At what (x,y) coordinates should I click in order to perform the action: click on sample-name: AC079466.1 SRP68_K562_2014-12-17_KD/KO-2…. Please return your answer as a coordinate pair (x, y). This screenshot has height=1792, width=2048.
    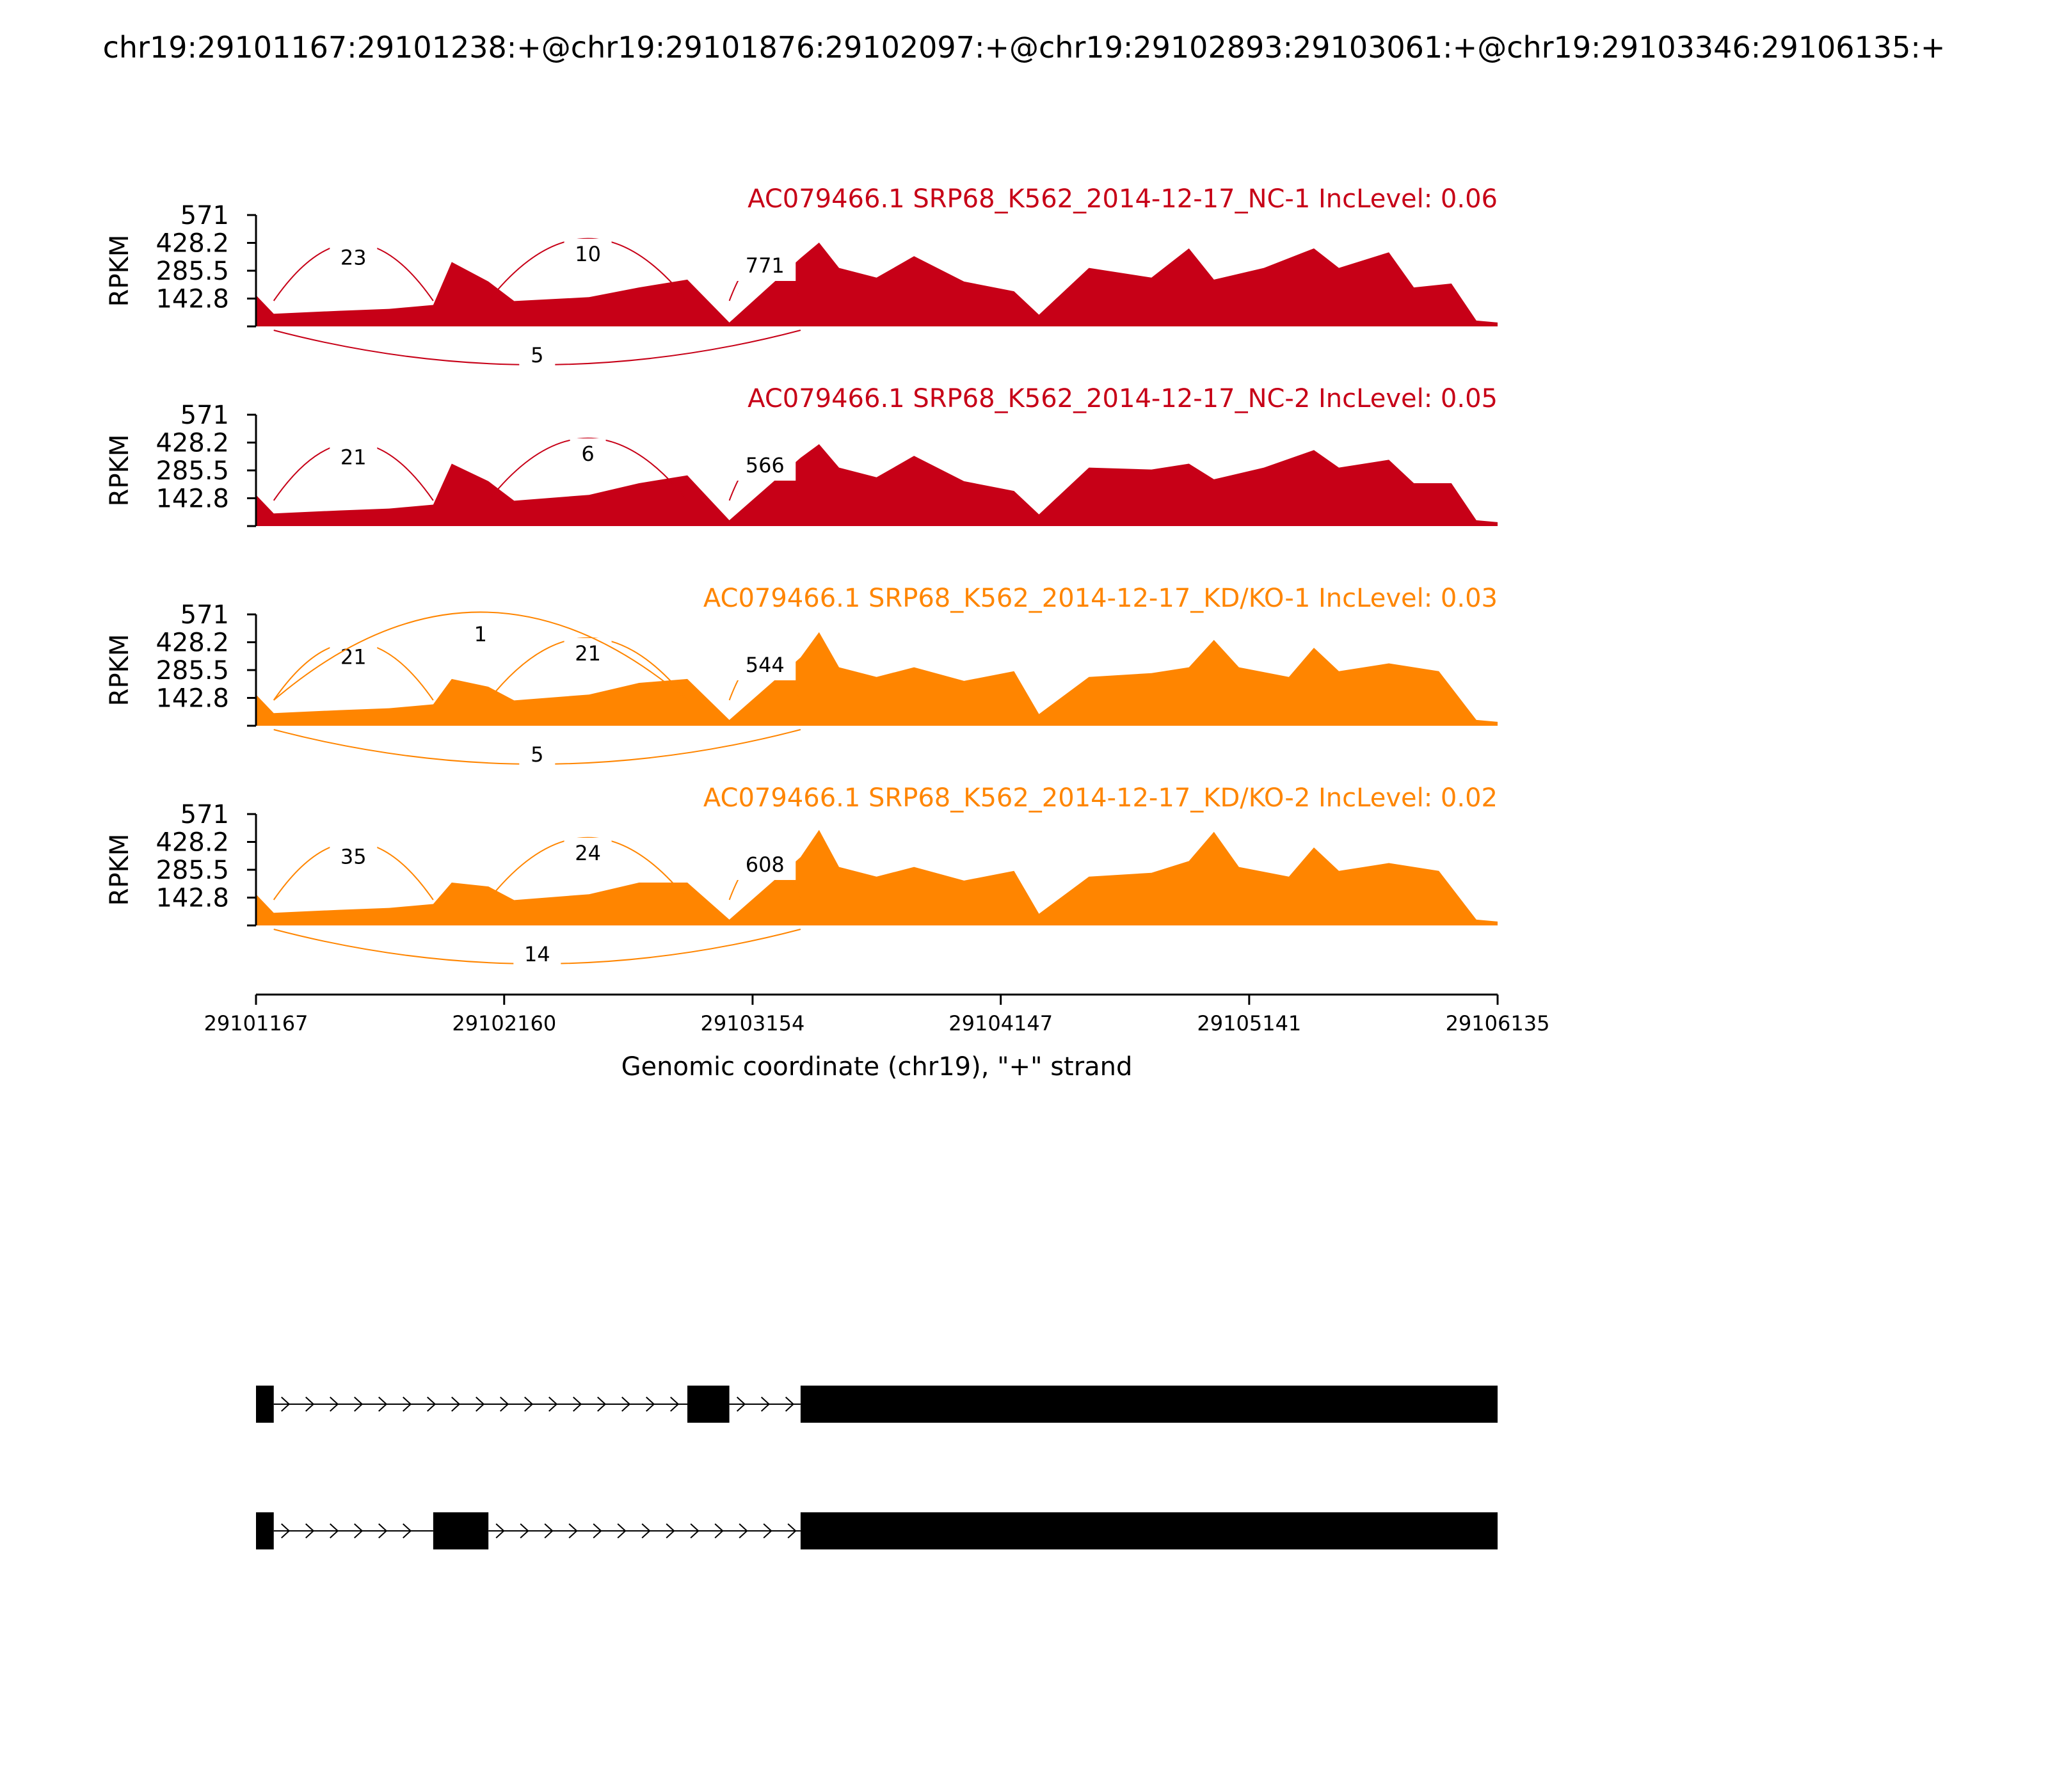
    Looking at the image, I should click on (1100, 798).